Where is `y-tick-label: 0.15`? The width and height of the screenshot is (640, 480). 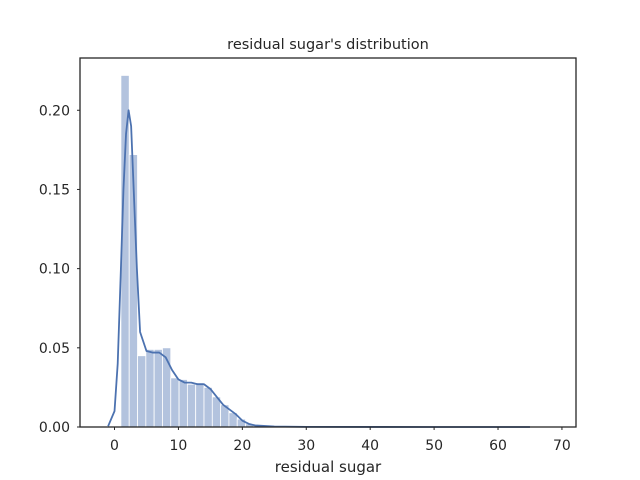
y-tick-label: 0.15 is located at coordinates (54, 190).